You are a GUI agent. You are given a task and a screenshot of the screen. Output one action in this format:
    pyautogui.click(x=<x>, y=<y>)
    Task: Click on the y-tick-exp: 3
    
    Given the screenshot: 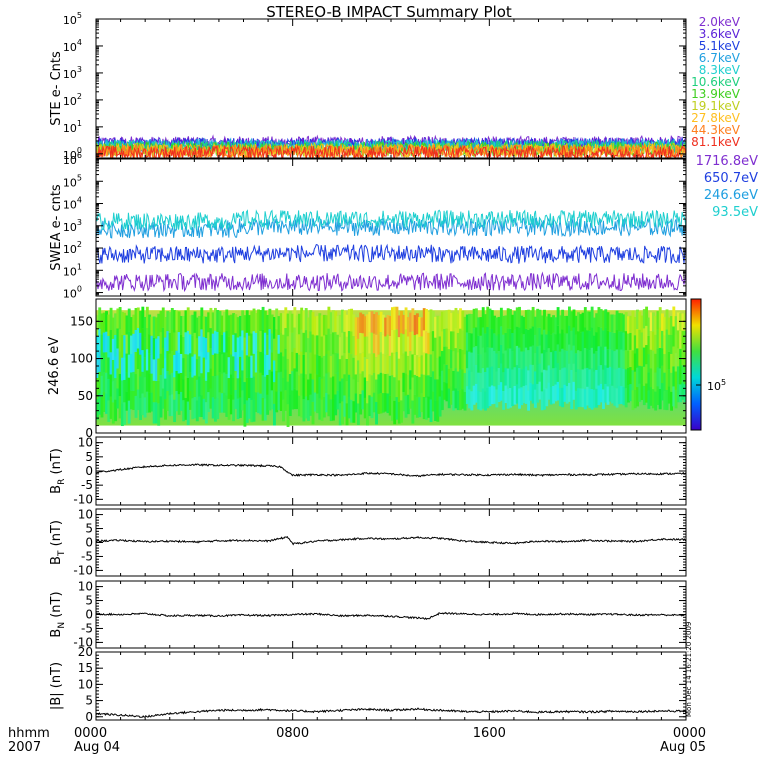 What is the action you would take?
    pyautogui.click(x=79, y=222)
    